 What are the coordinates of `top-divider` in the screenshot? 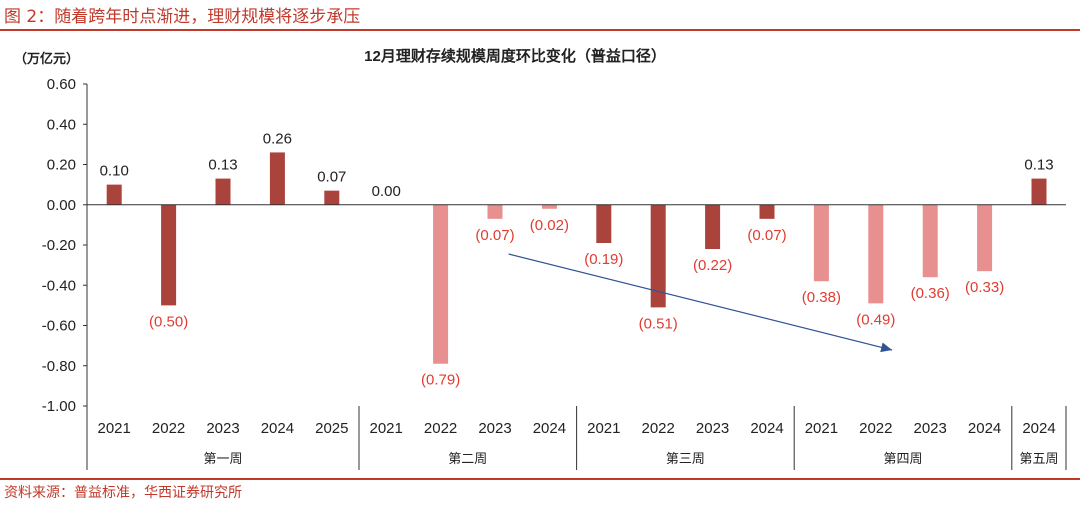 It's located at (540, 30).